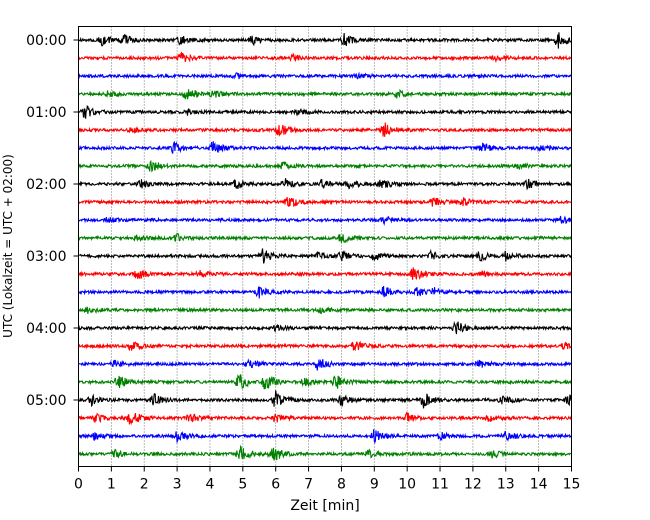 Image resolution: width=650 pixels, height=520 pixels. What do you see at coordinates (572, 485) in the screenshot?
I see `x-tick-label: 15` at bounding box center [572, 485].